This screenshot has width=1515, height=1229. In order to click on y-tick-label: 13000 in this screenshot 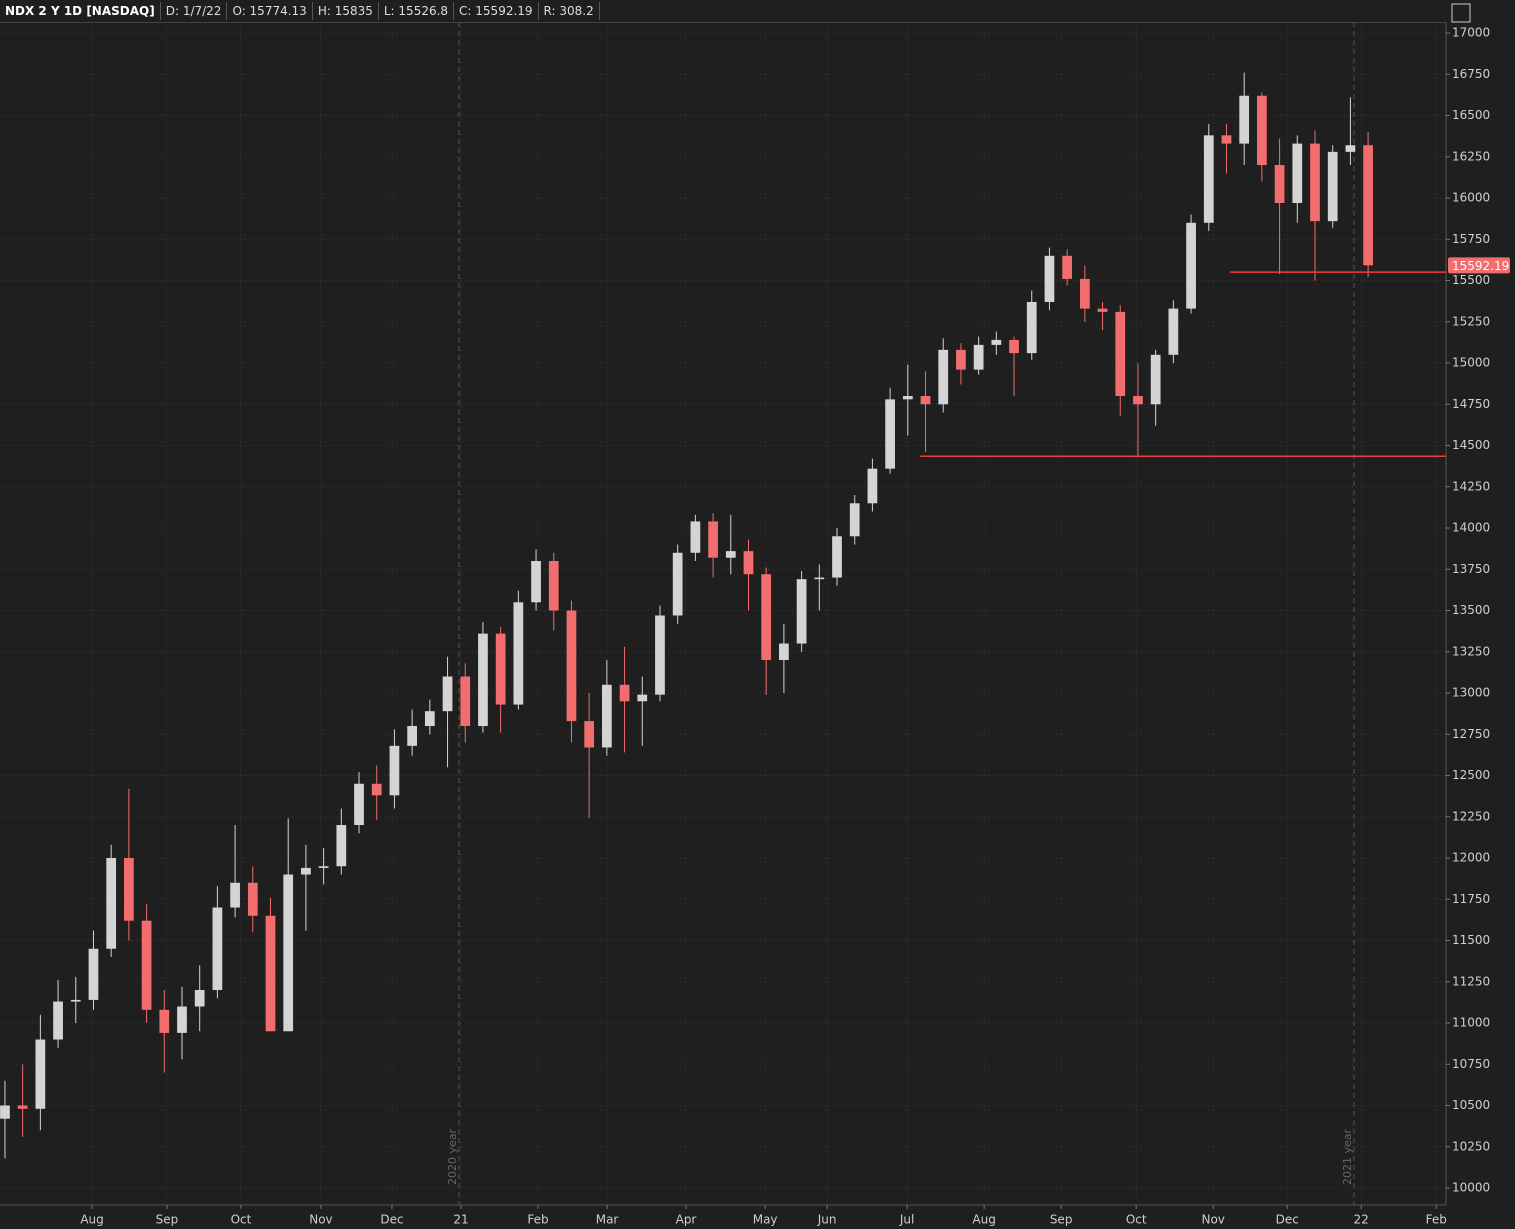, I will do `click(1471, 693)`.